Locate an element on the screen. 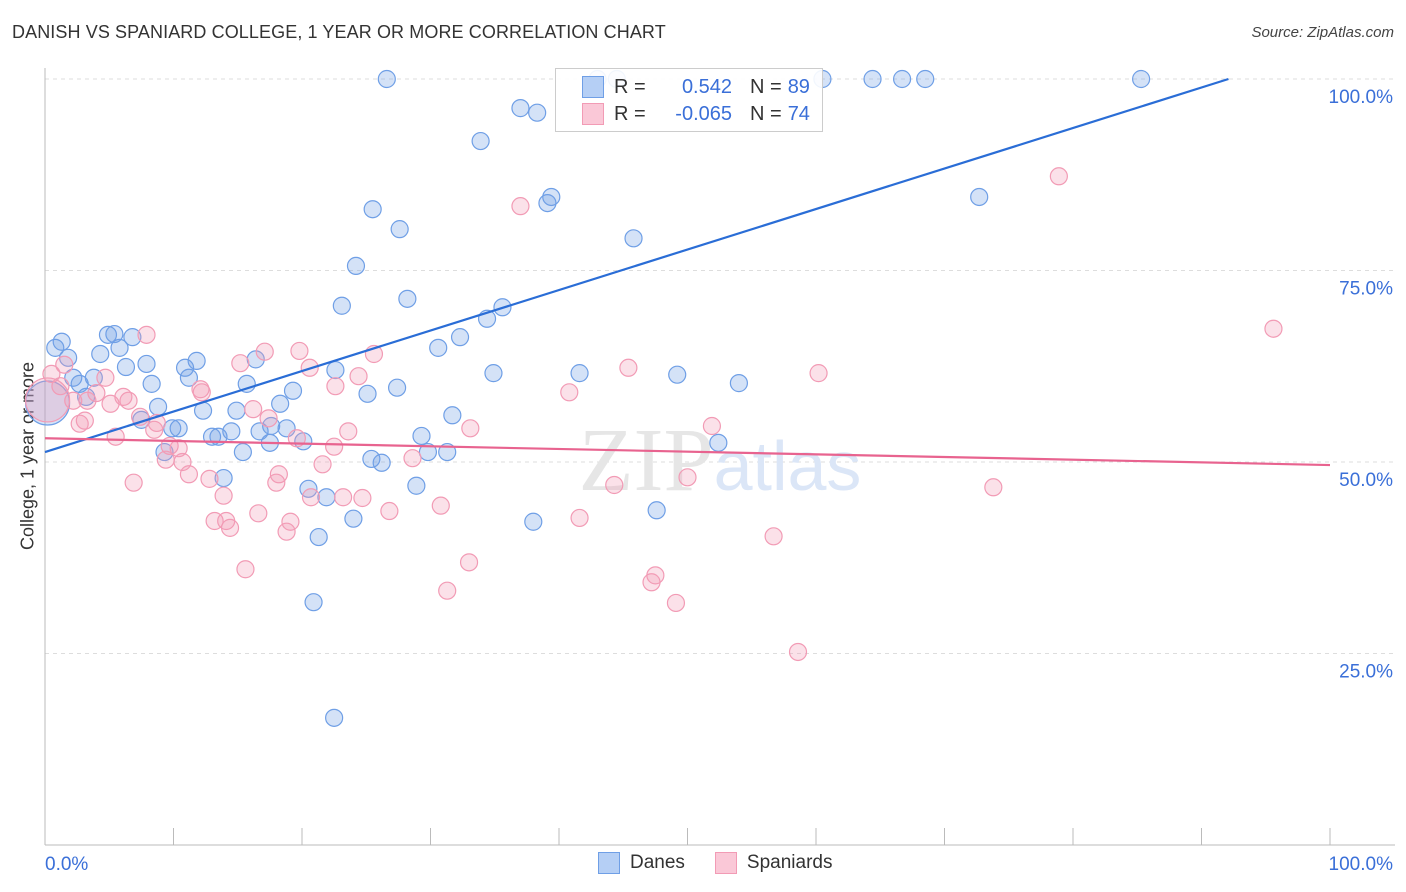  spaniards-trend-line is located at coordinates (687, 452).